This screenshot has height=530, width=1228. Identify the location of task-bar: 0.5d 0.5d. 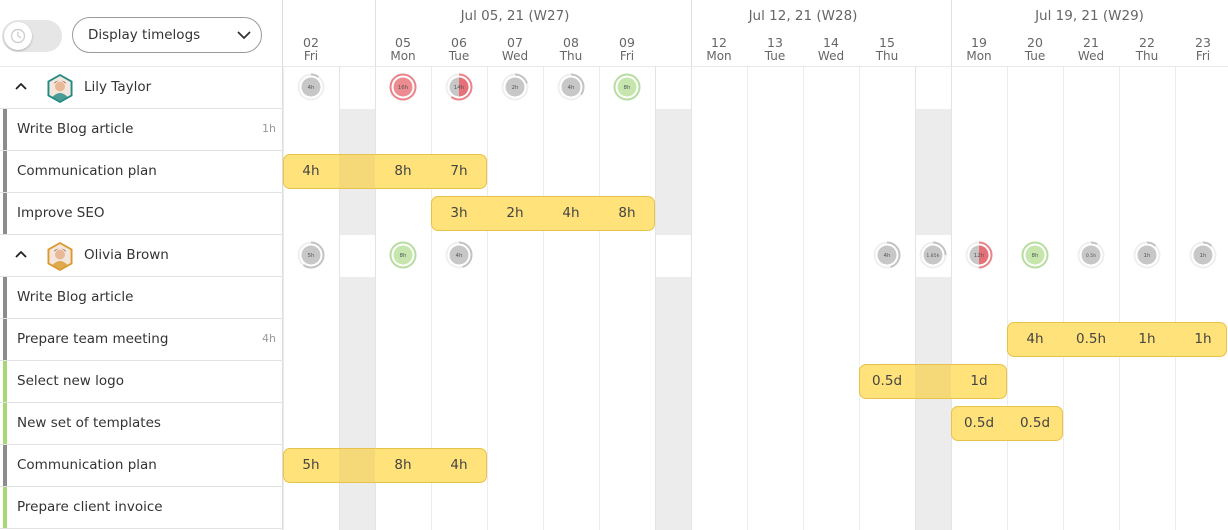
(1007, 423).